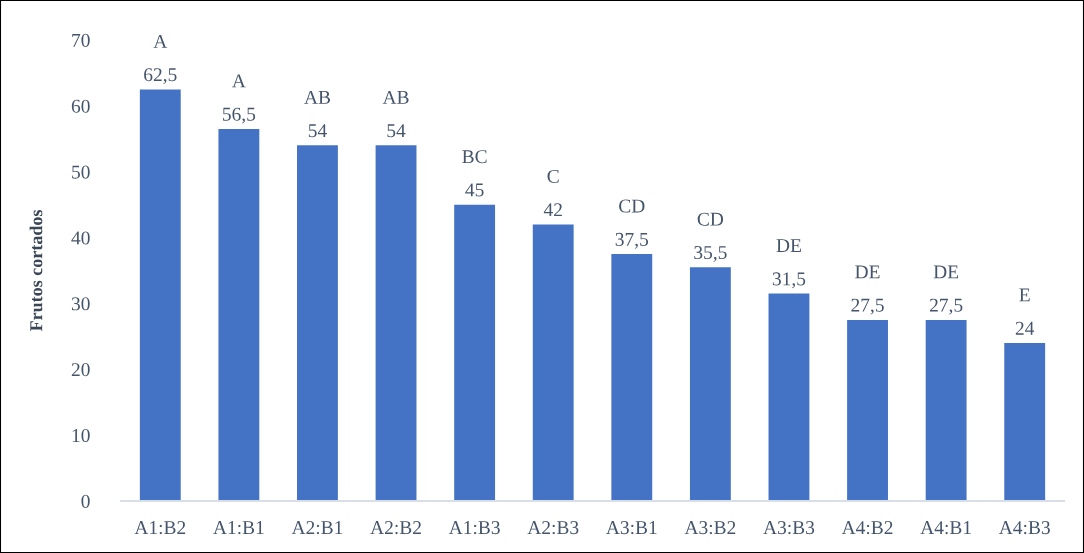 The width and height of the screenshot is (1084, 553). What do you see at coordinates (474, 190) in the screenshot?
I see `data-label: 45` at bounding box center [474, 190].